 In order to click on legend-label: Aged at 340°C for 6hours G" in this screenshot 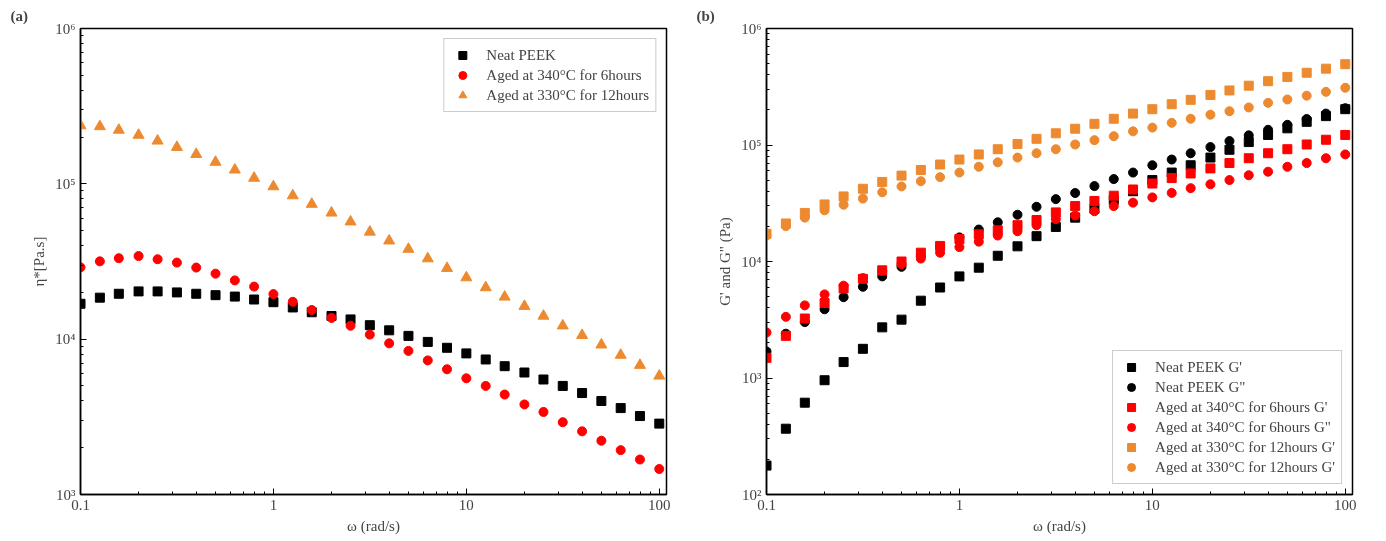, I will do `click(1243, 427)`.